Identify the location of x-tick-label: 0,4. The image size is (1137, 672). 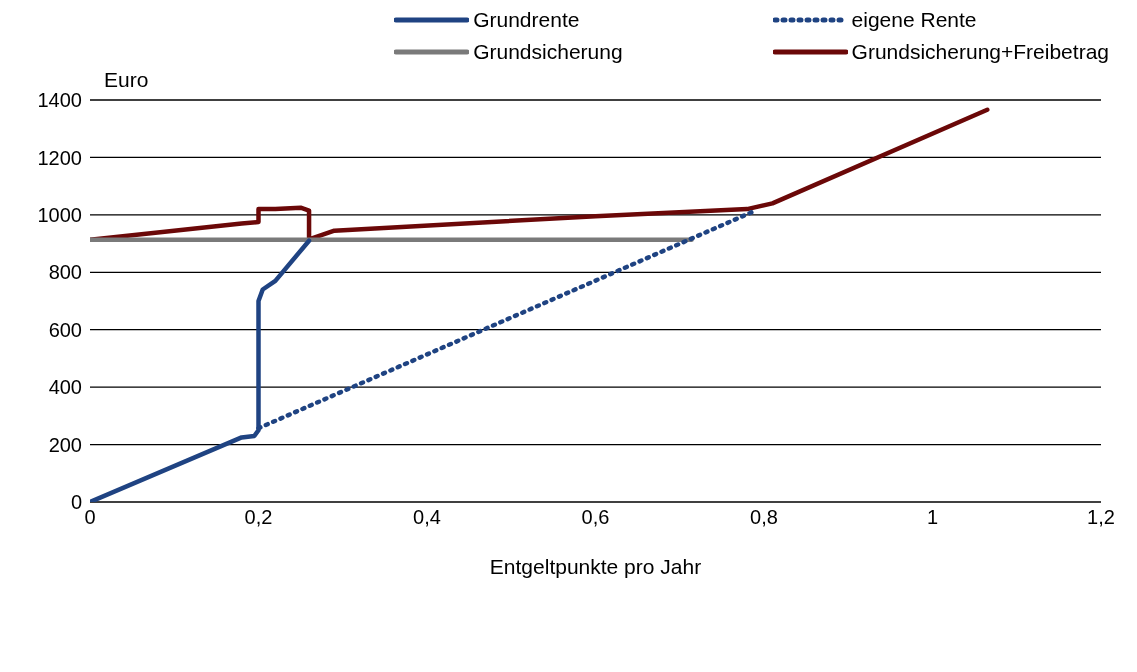
(427, 517).